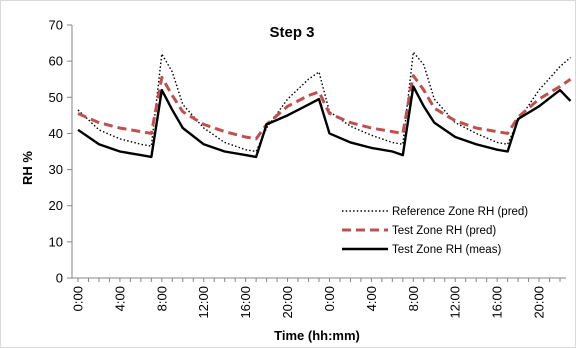  I want to click on y-tick-label: 50, so click(56, 97).